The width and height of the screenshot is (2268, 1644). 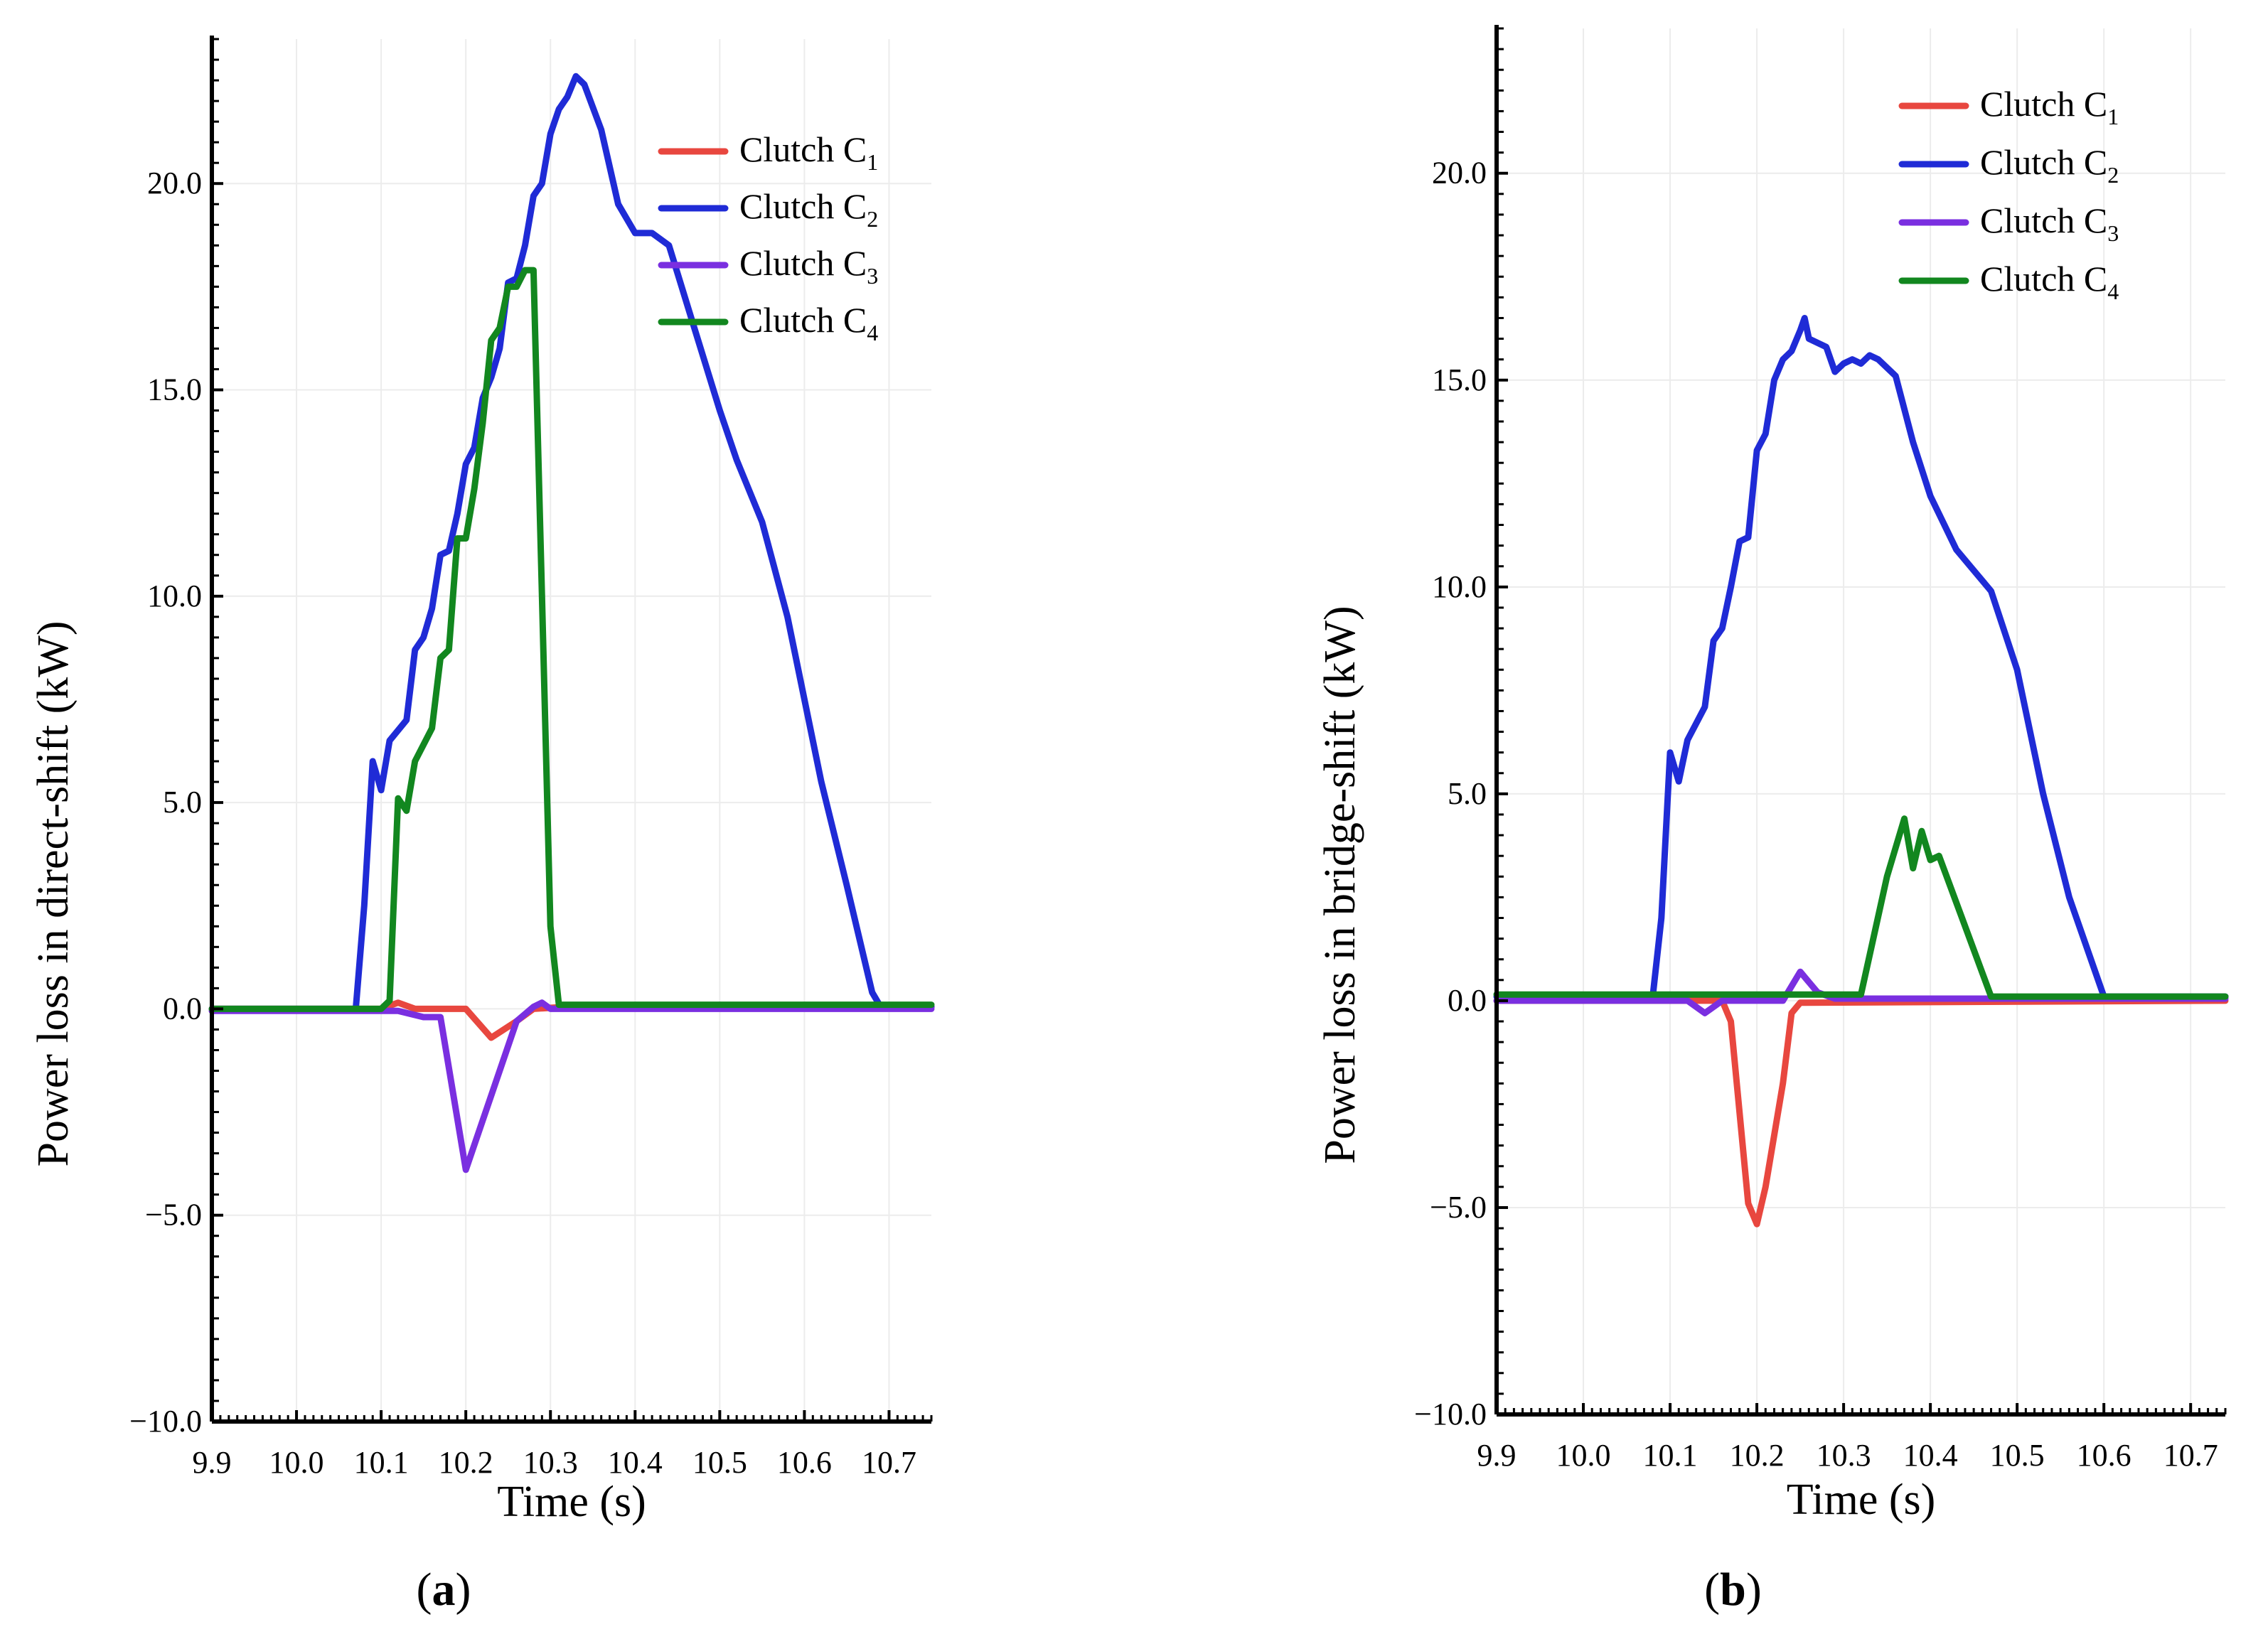 I want to click on series-line-c3, so click(x=571, y=1086).